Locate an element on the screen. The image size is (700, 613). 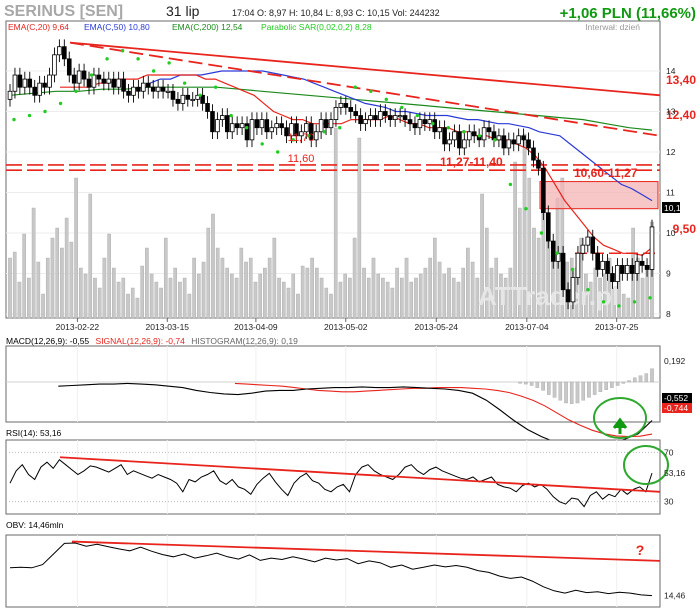
resistance-zone is located at coordinates (599, 195).